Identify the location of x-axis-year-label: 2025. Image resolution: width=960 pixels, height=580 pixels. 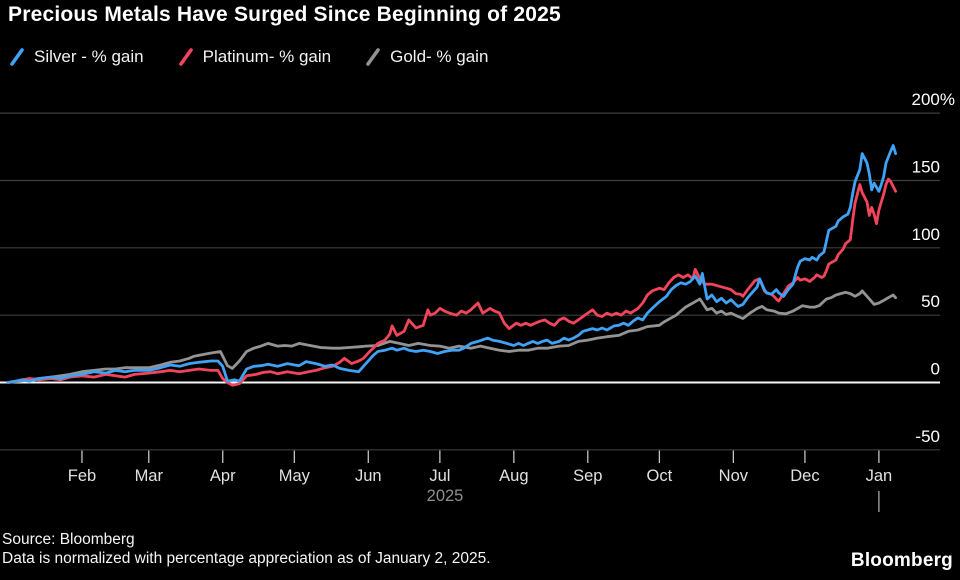
(445, 496).